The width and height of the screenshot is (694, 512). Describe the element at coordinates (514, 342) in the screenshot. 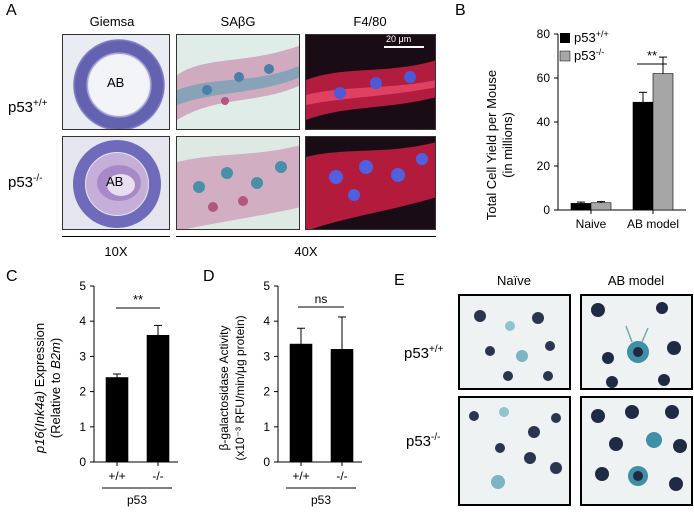

I see `cytospin-naive-wt` at that location.